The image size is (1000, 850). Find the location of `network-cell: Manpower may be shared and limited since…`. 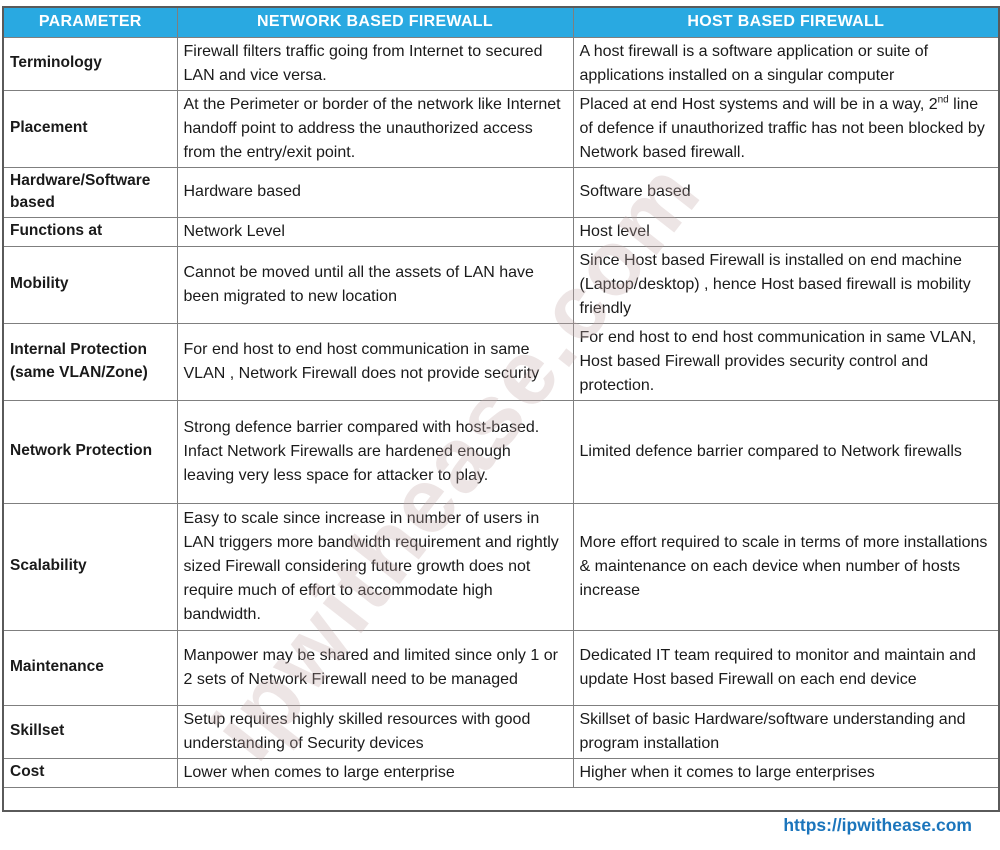

network-cell: Manpower may be shared and limited since… is located at coordinates (375, 667).